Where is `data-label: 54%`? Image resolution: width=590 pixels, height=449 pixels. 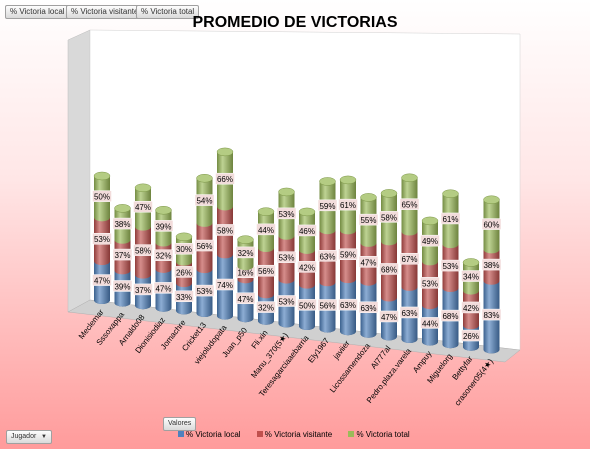 data-label: 54% is located at coordinates (204, 201).